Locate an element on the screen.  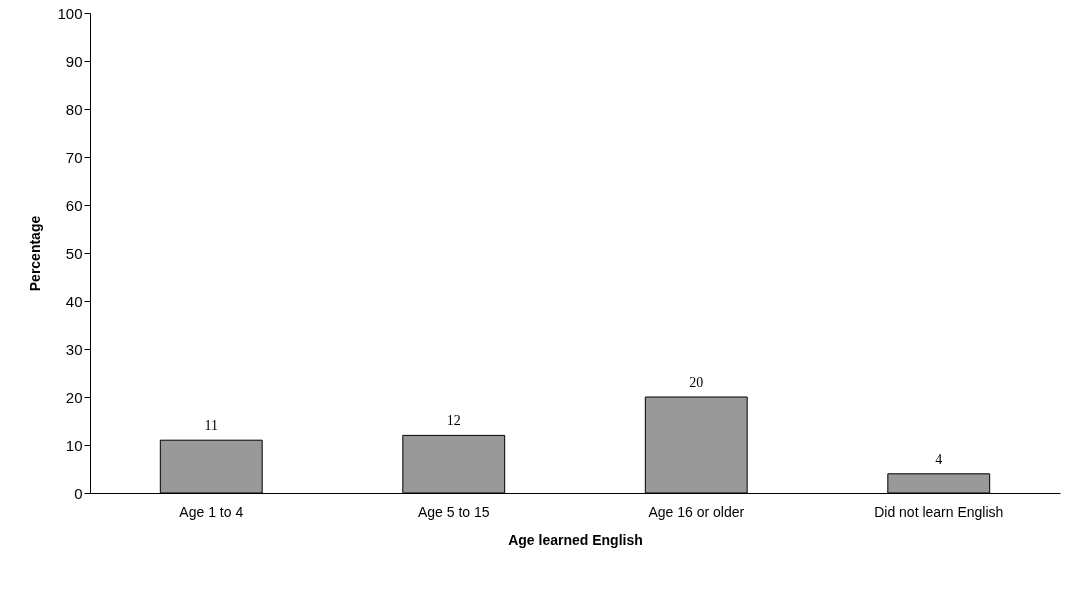
y-tick-label: 0 is located at coordinates (78, 493).